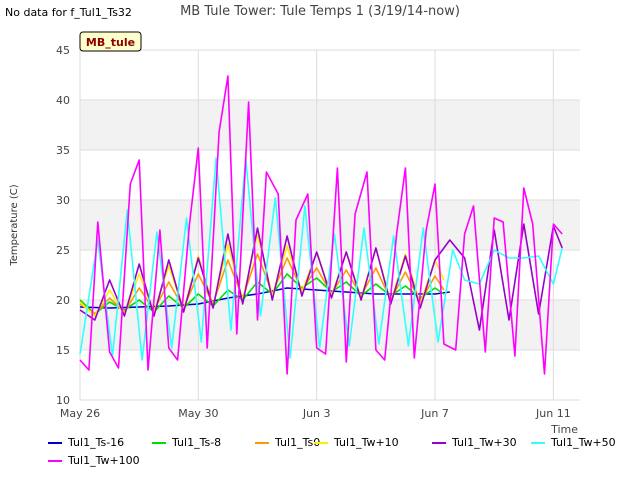  I want to click on x-tick-label: Jun 3, so click(316, 413).